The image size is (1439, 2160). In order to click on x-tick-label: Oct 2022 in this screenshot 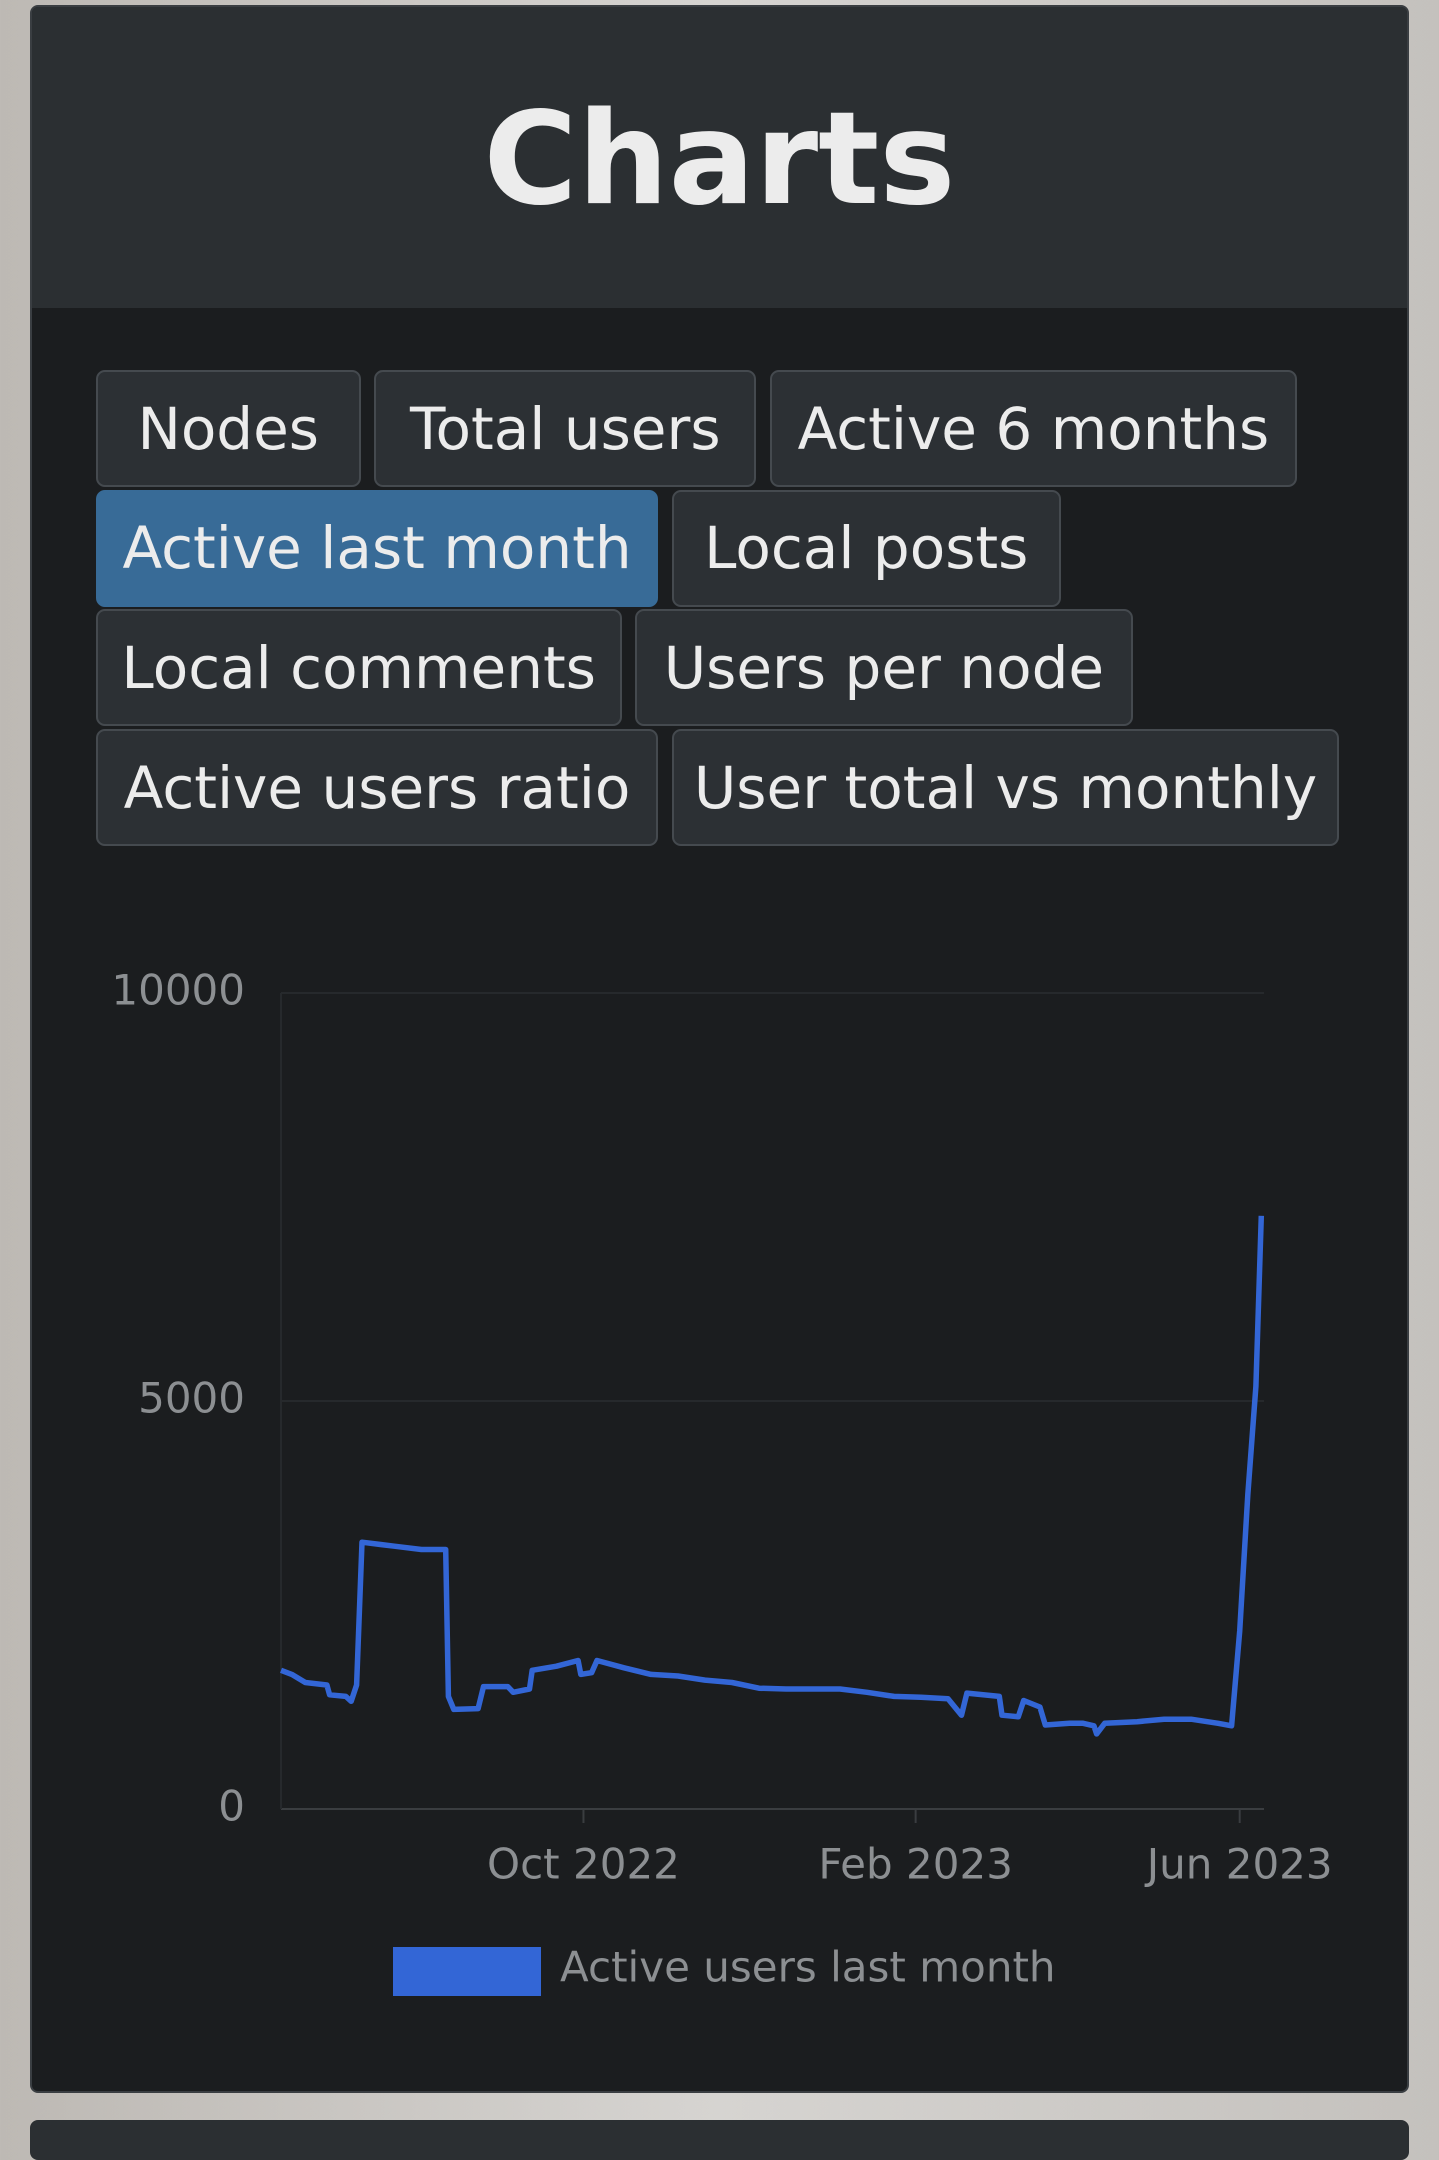, I will do `click(583, 1864)`.